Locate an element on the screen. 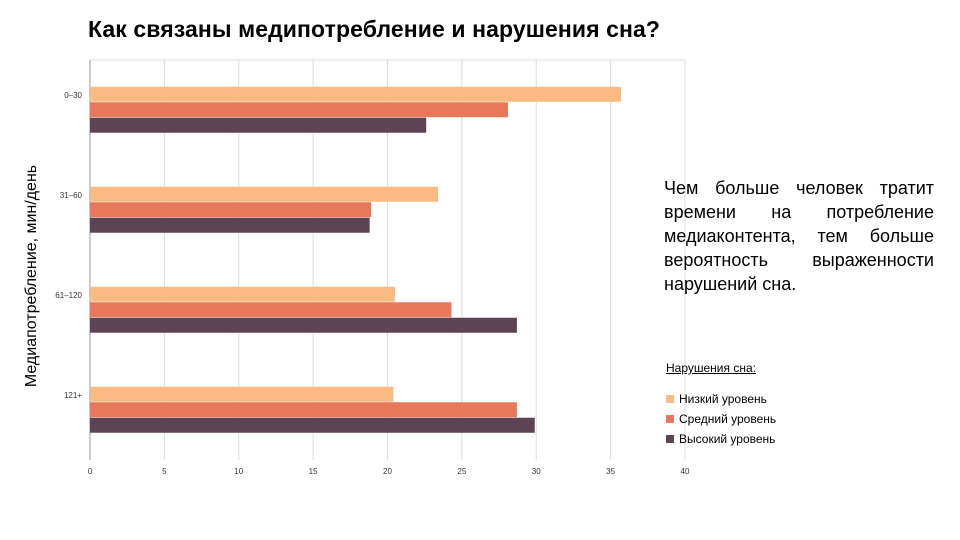  y-tick-label-2: 61–120 is located at coordinates (68, 295).